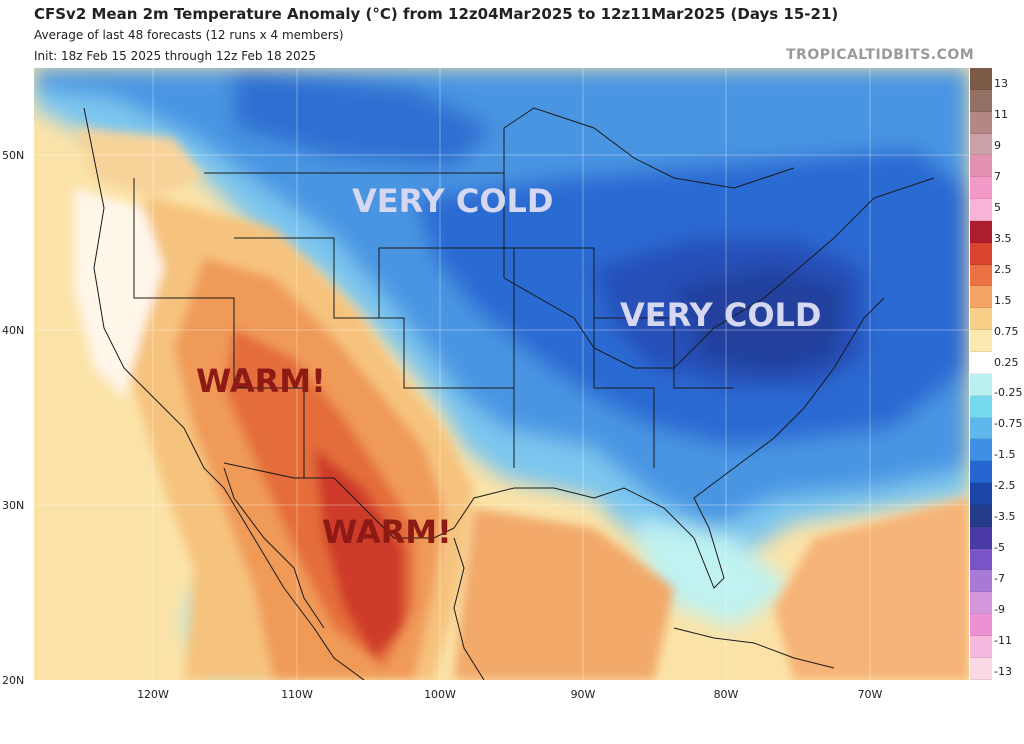  What do you see at coordinates (1005, 517) in the screenshot?
I see `colorbar-label: -3.5` at bounding box center [1005, 517].